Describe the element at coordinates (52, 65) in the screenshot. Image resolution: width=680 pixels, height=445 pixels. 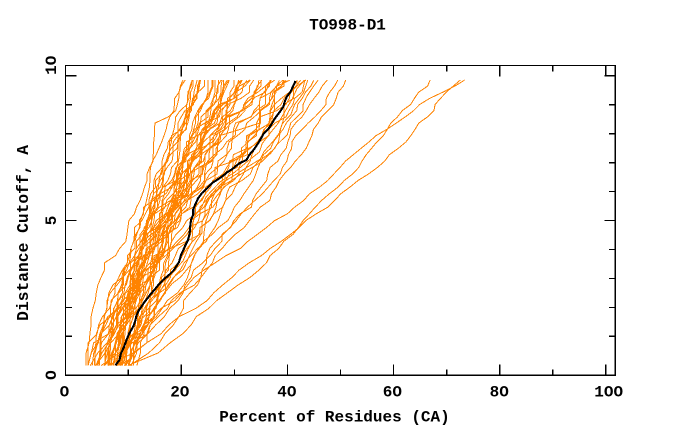
I see `svg-text: 1O` at that location.